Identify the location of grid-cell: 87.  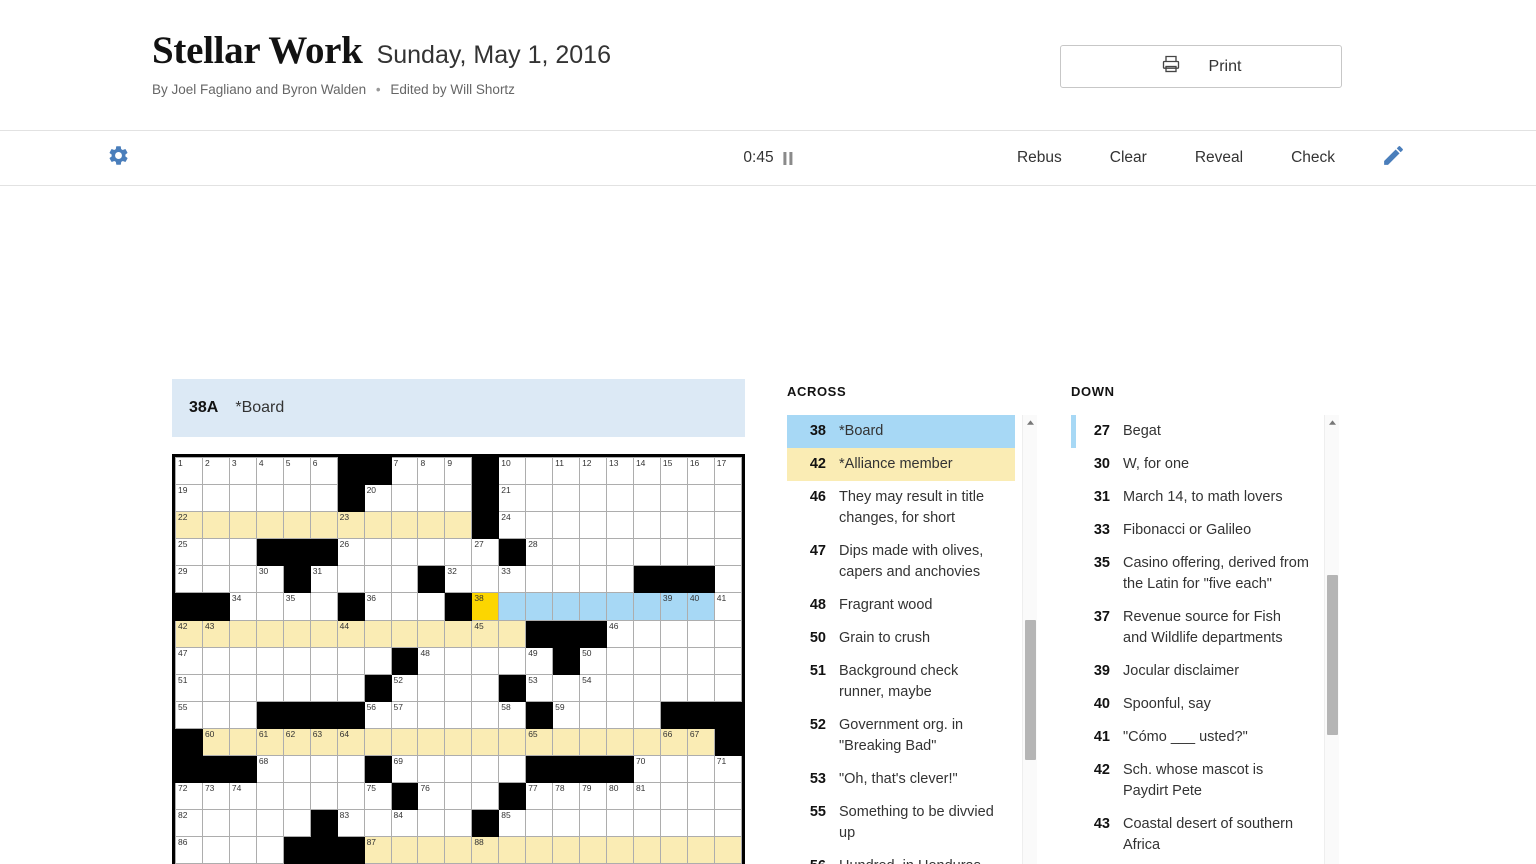
(377, 850).